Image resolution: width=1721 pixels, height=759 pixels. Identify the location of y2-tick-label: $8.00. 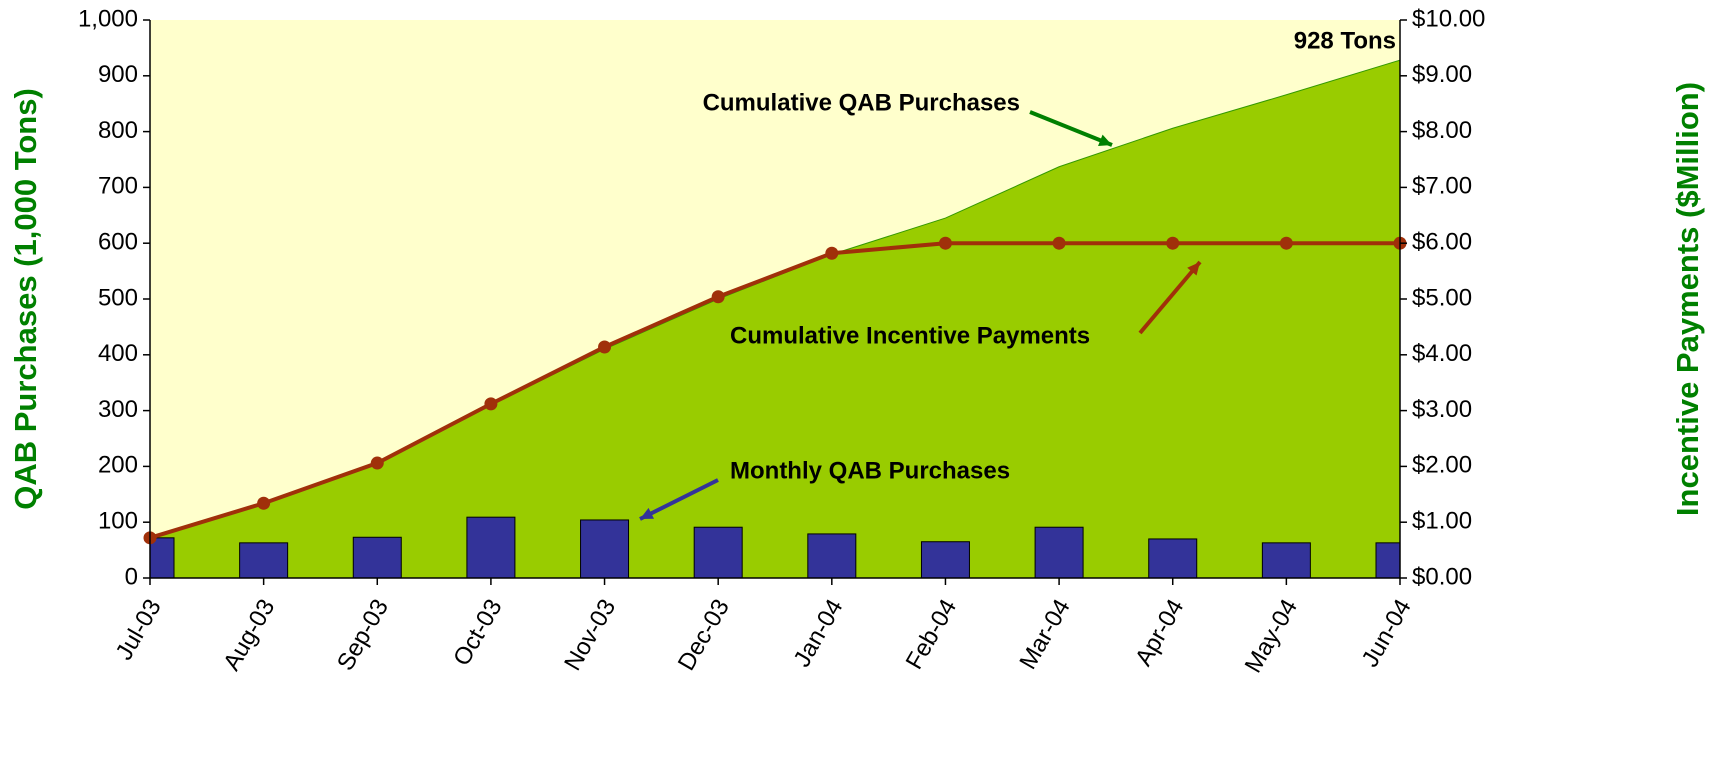
(1442, 130).